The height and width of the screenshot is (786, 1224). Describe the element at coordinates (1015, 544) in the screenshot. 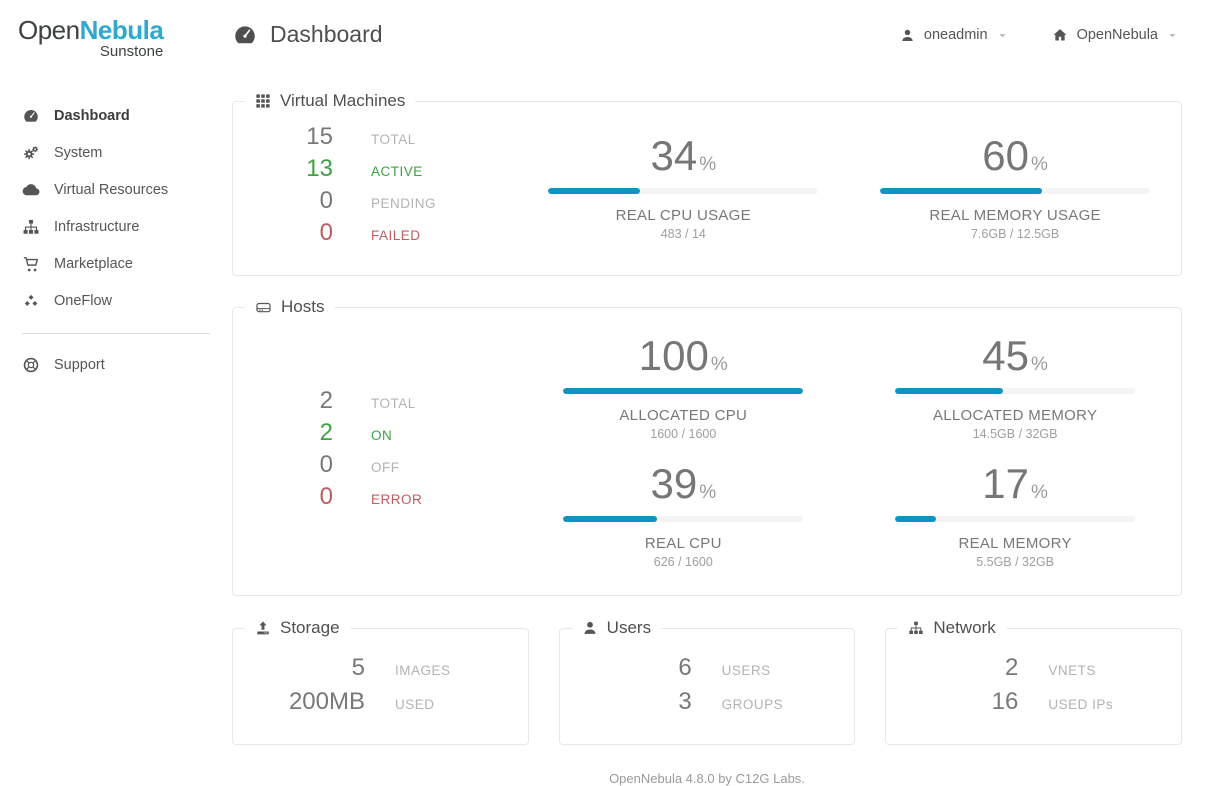

I see `gauge-label: REAL MEMORY` at that location.